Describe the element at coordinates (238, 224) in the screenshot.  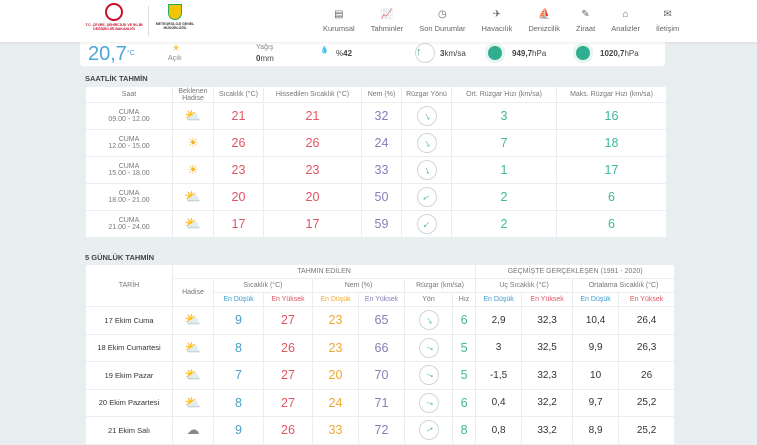
I see `temperature: 17` at that location.